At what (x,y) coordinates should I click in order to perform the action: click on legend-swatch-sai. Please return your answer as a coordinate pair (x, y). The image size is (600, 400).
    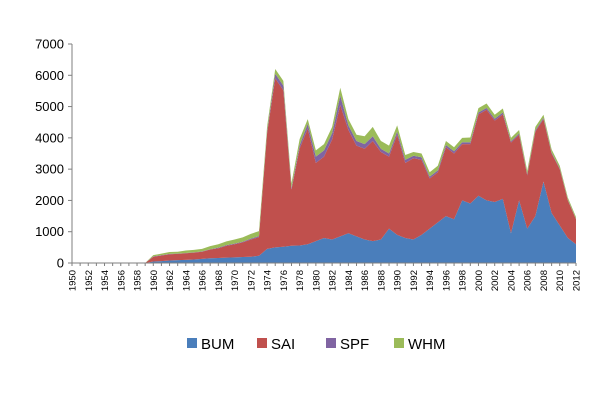
    Looking at the image, I should click on (262, 343).